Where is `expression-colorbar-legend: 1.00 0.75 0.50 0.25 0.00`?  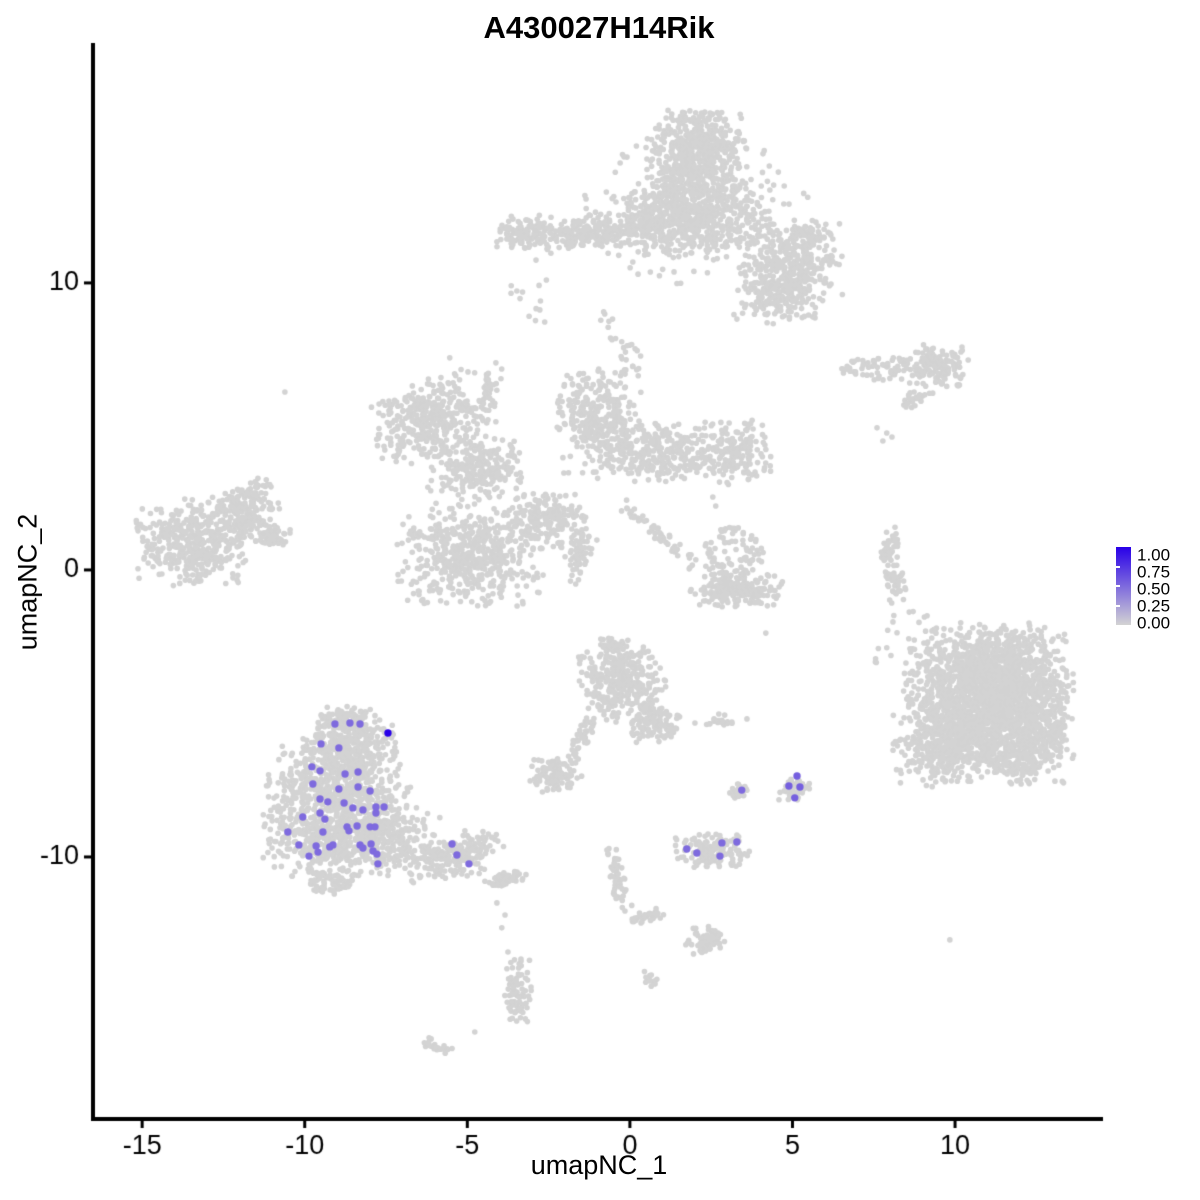 expression-colorbar-legend: 1.00 0.75 0.50 0.25 0.00 is located at coordinates (1158, 592).